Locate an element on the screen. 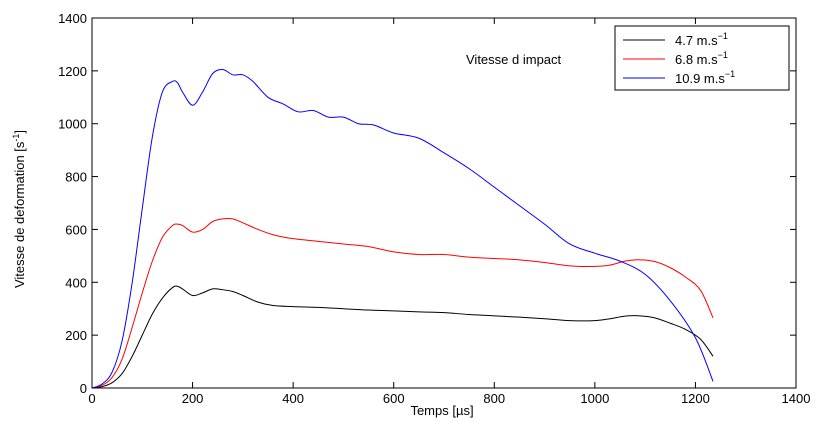 The height and width of the screenshot is (422, 818). y-axis-label-sup: -1 is located at coordinates (16, 138).